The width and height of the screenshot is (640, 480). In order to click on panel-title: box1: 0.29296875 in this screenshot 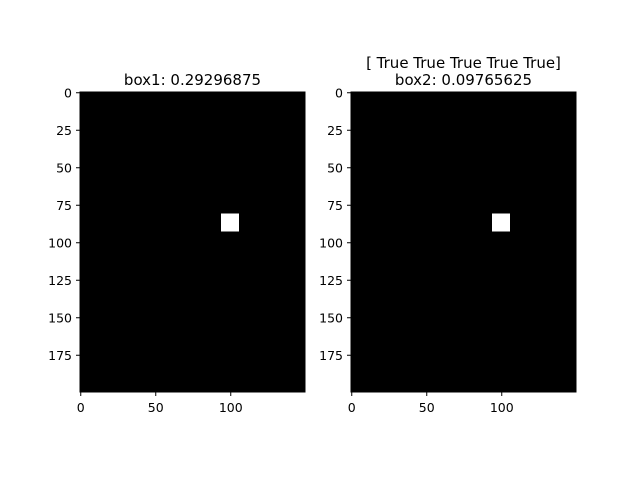, I will do `click(192, 80)`.